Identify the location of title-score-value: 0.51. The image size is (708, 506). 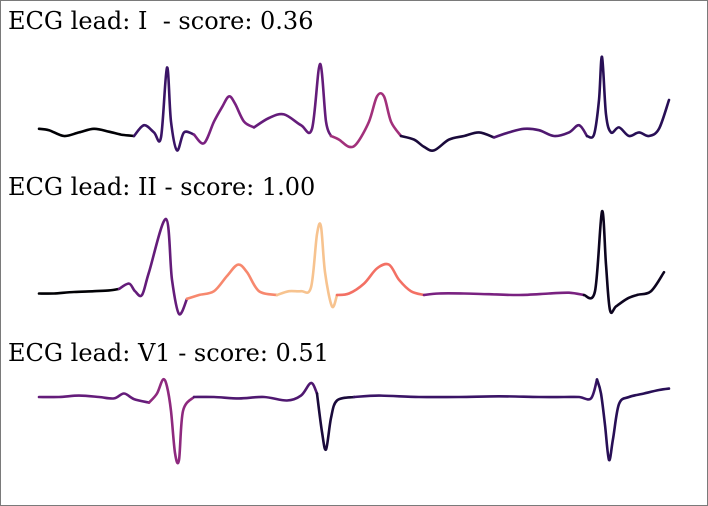
(302, 353).